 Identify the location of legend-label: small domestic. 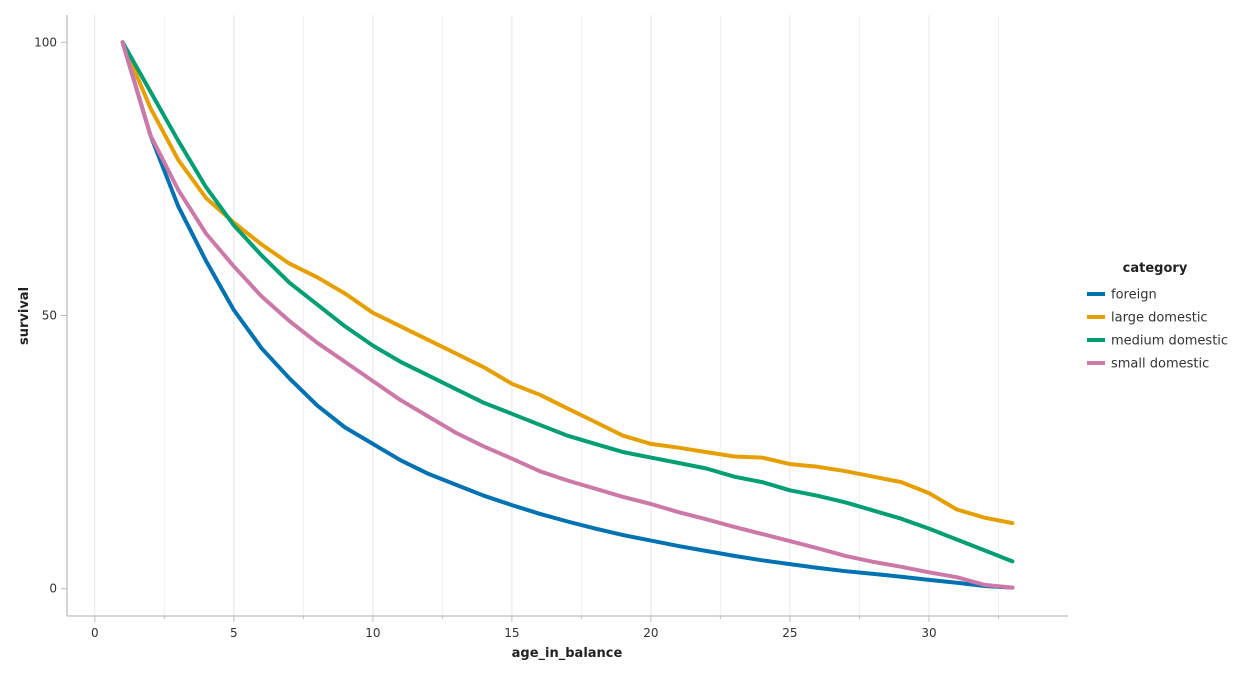
(1160, 364).